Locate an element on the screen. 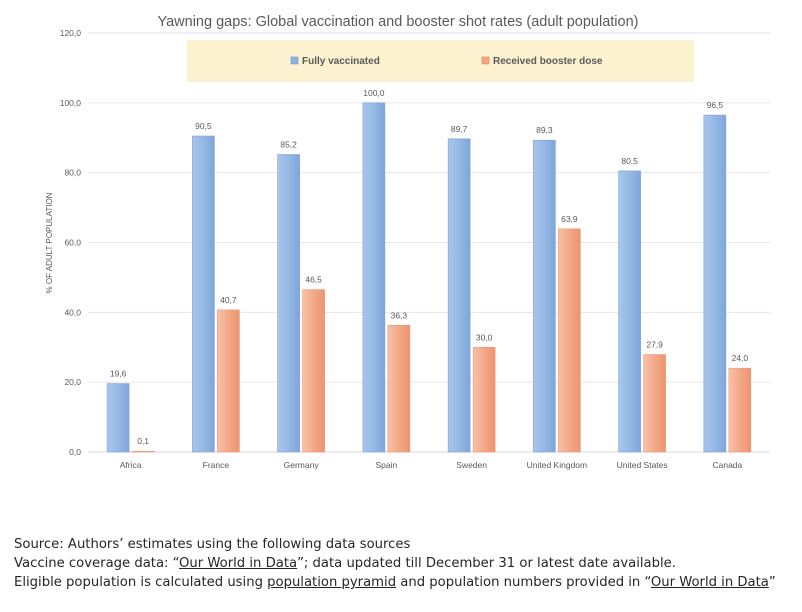 This screenshot has height=612, width=802. y-tick-label: 100,0 is located at coordinates (71, 103).